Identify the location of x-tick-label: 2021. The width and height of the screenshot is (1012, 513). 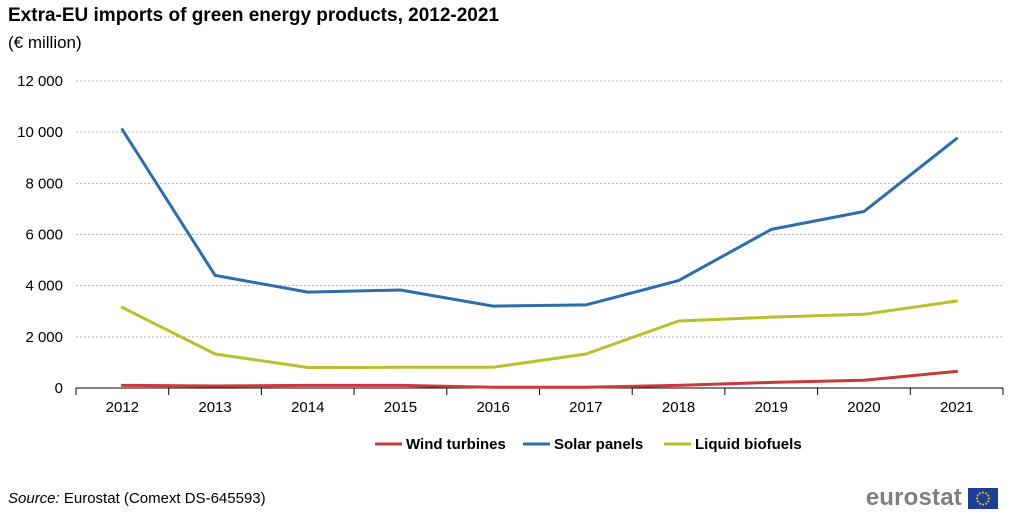
(956, 407).